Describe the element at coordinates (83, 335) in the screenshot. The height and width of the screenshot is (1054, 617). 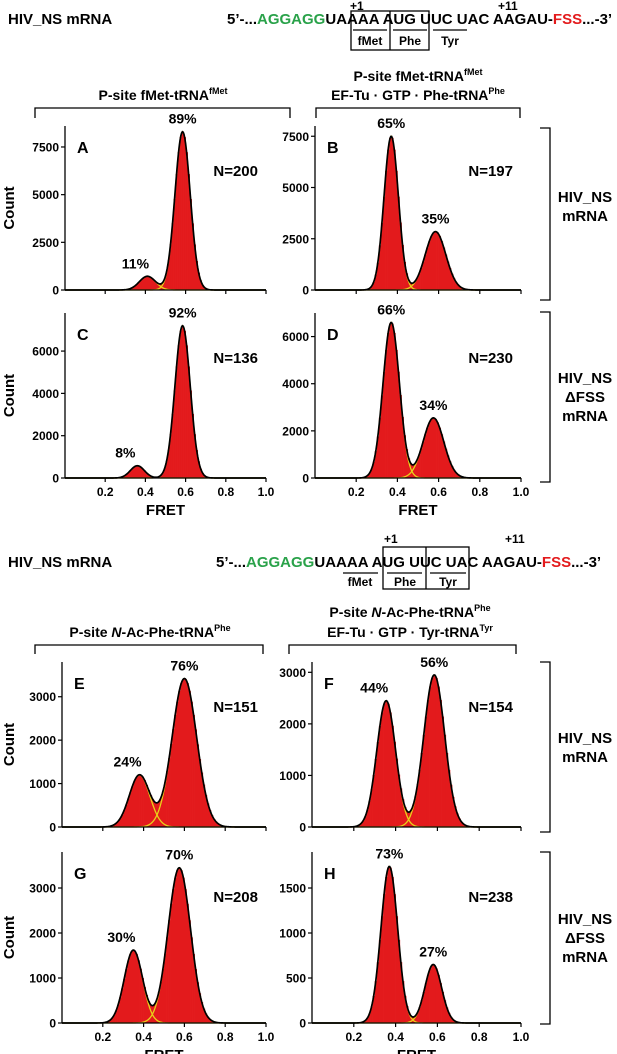
I see `panel-letter: C` at that location.